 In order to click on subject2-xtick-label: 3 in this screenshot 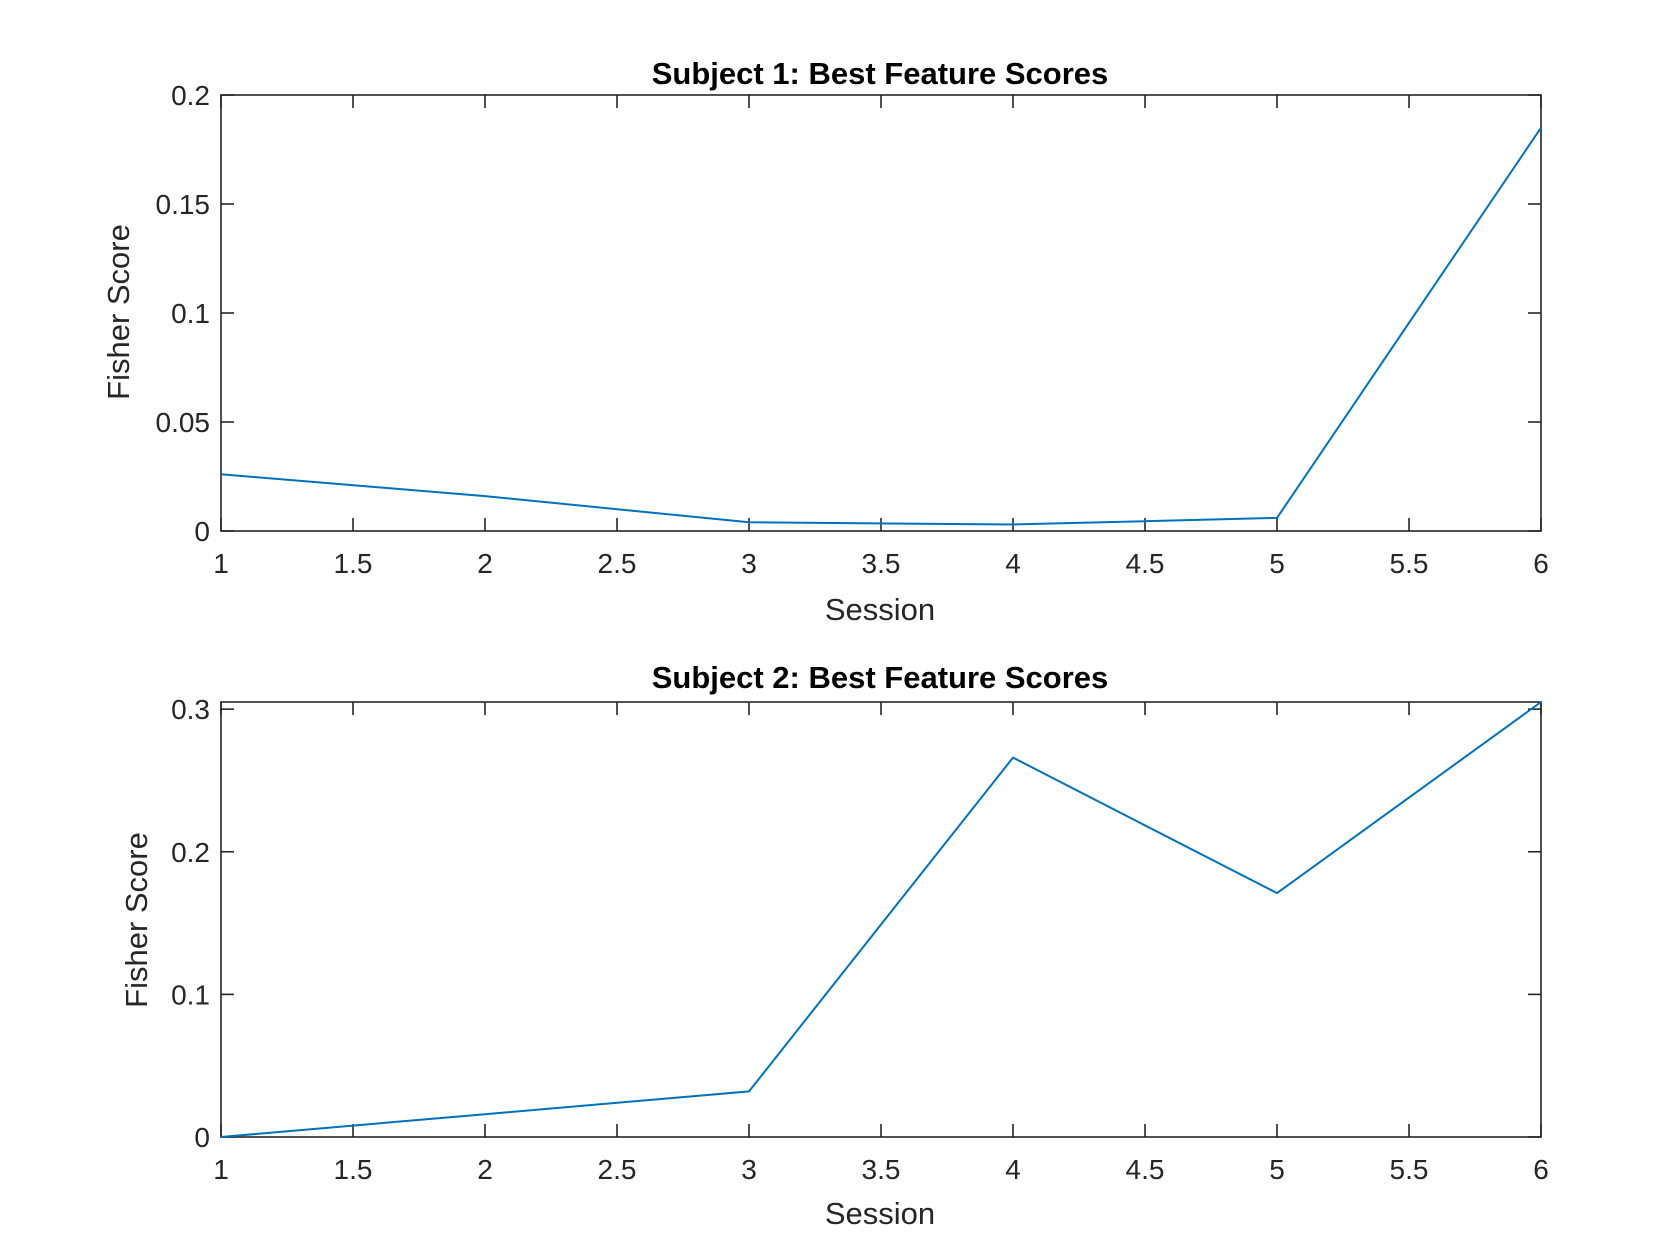, I will do `click(749, 1169)`.